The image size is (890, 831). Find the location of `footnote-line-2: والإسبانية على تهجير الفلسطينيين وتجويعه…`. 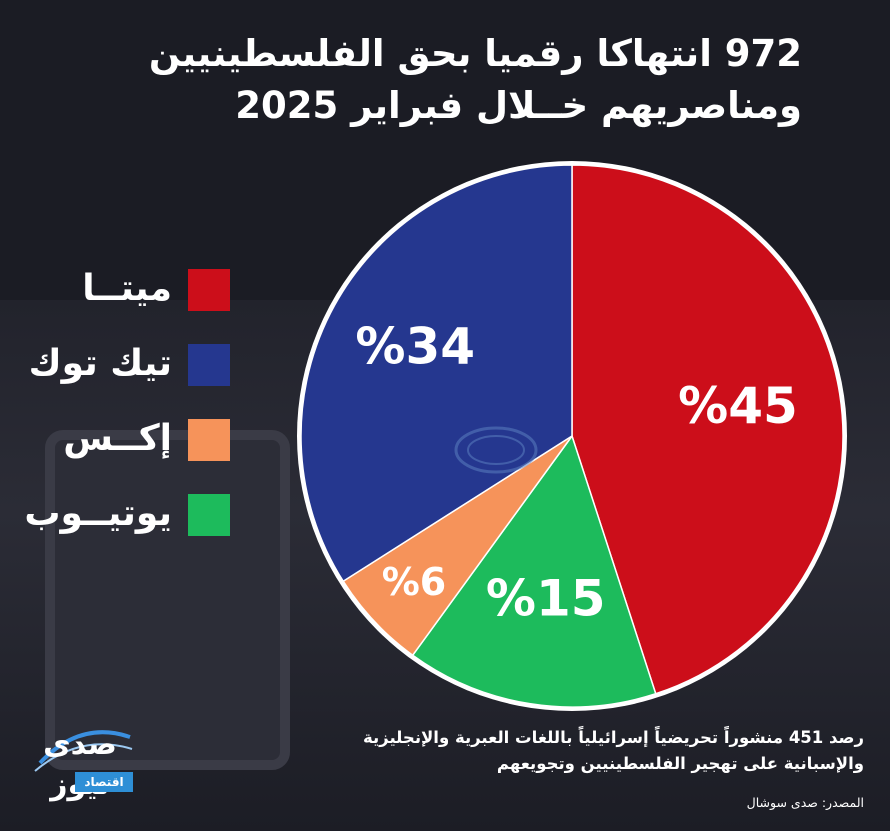

footnote-line-2: والإسبانية على تهجير الفلسطينيين وتجويعه… is located at coordinates (680, 763).